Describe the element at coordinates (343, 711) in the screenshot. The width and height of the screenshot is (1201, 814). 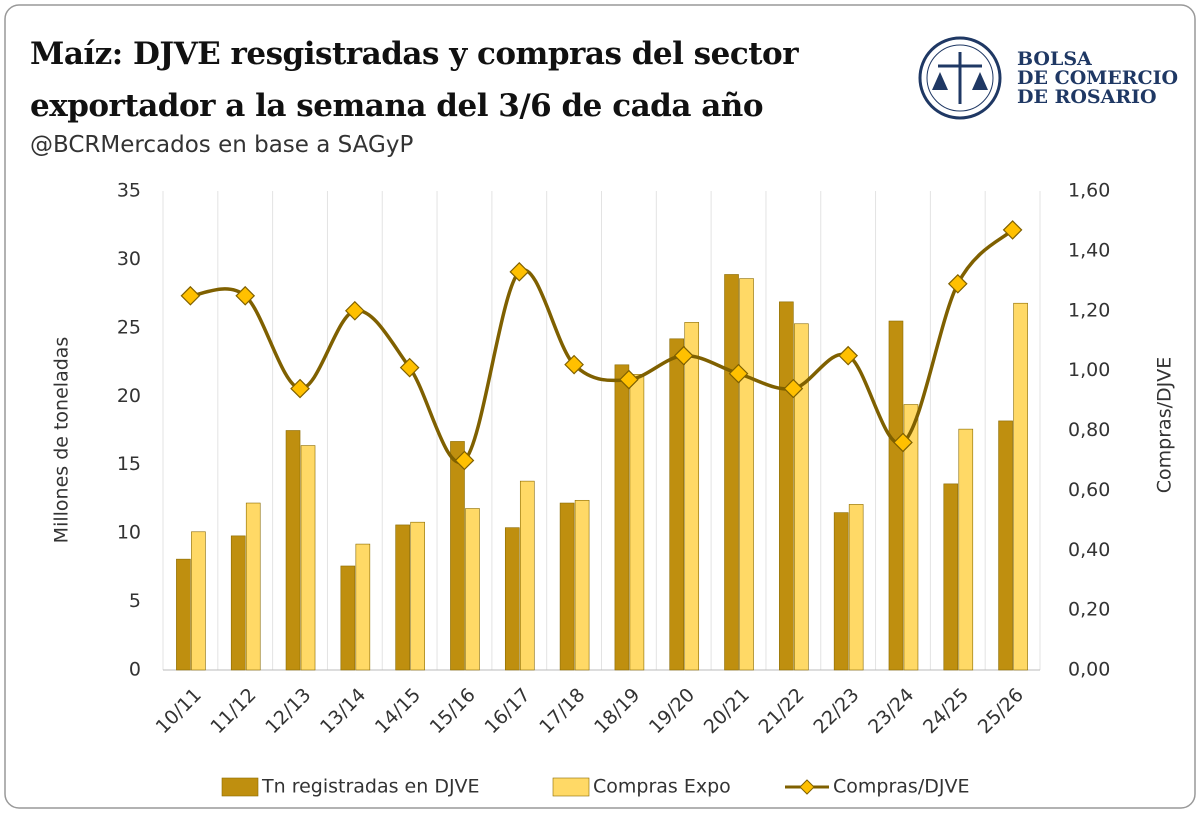
I see `x-tick-label: 13/14` at that location.